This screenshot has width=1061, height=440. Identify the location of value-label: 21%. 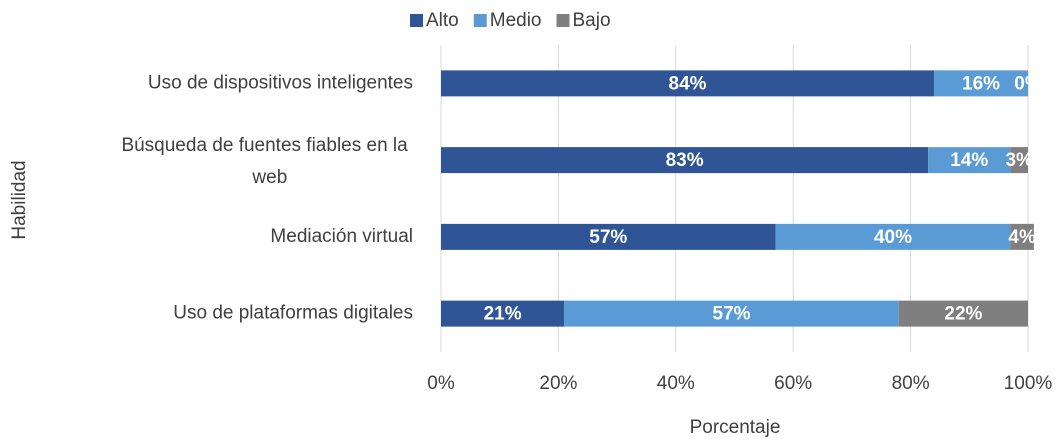
(503, 314).